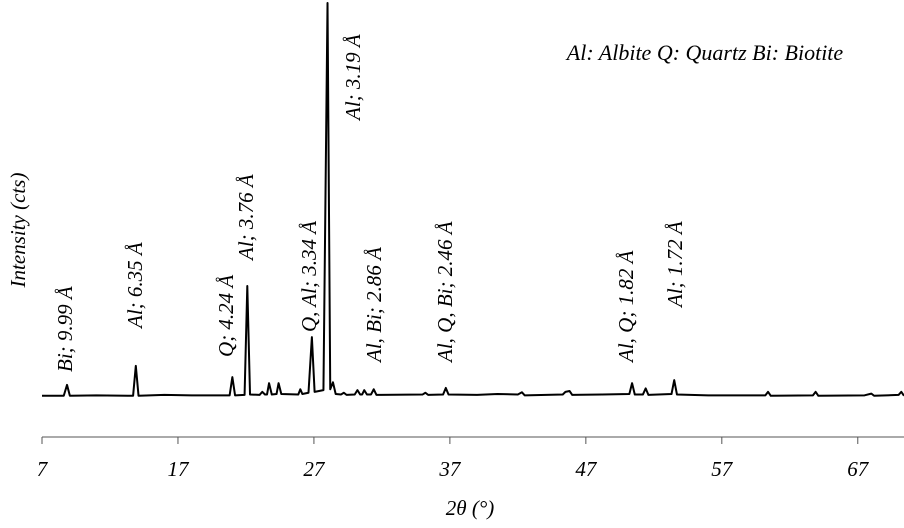 This screenshot has height=528, width=904. What do you see at coordinates (586, 469) in the screenshot?
I see `x-tick-label: 47` at bounding box center [586, 469].